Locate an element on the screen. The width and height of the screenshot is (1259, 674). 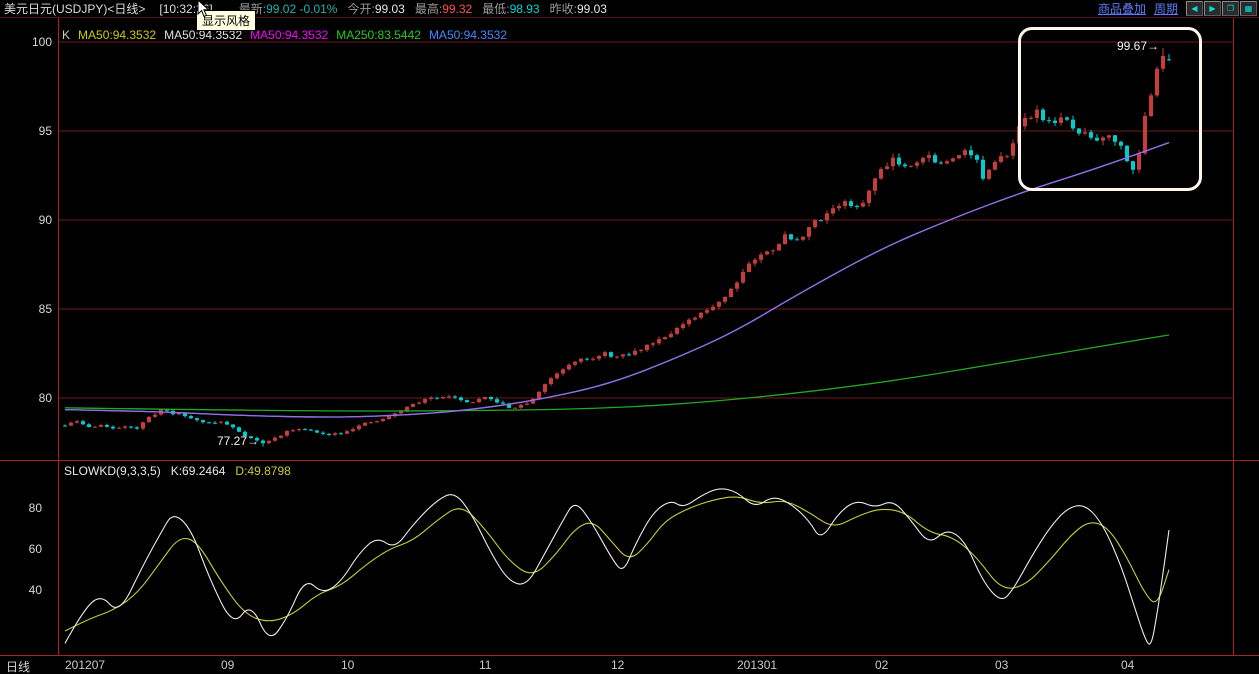
kd-axis-label: 60 is located at coordinates (35, 549).